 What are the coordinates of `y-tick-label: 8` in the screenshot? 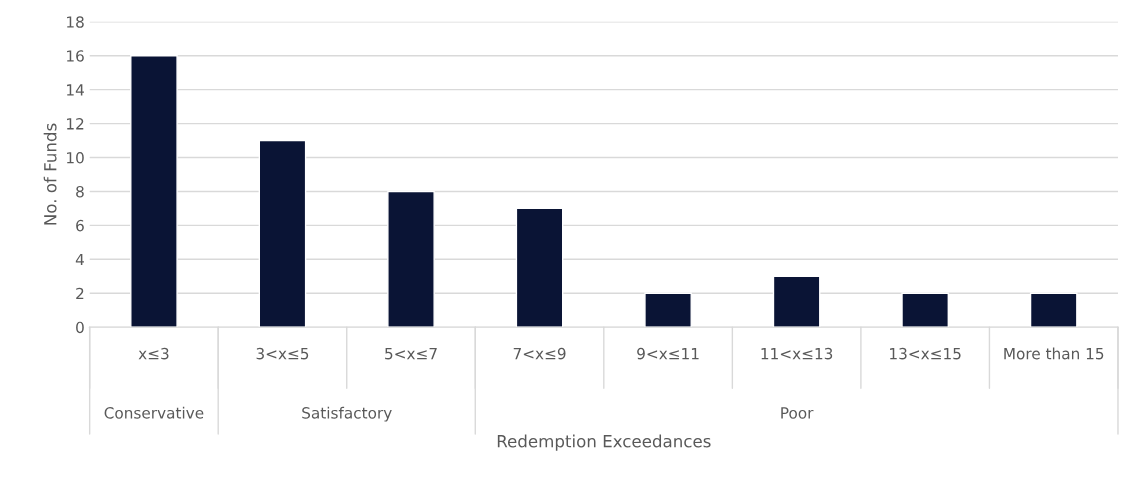 It's located at (80, 191).